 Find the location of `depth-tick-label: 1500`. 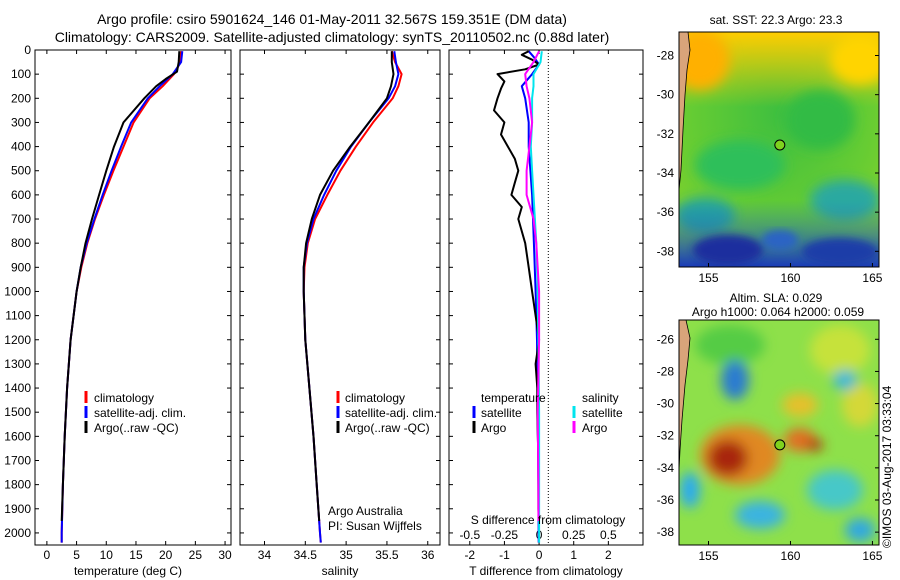

depth-tick-label: 1500 is located at coordinates (17, 412).